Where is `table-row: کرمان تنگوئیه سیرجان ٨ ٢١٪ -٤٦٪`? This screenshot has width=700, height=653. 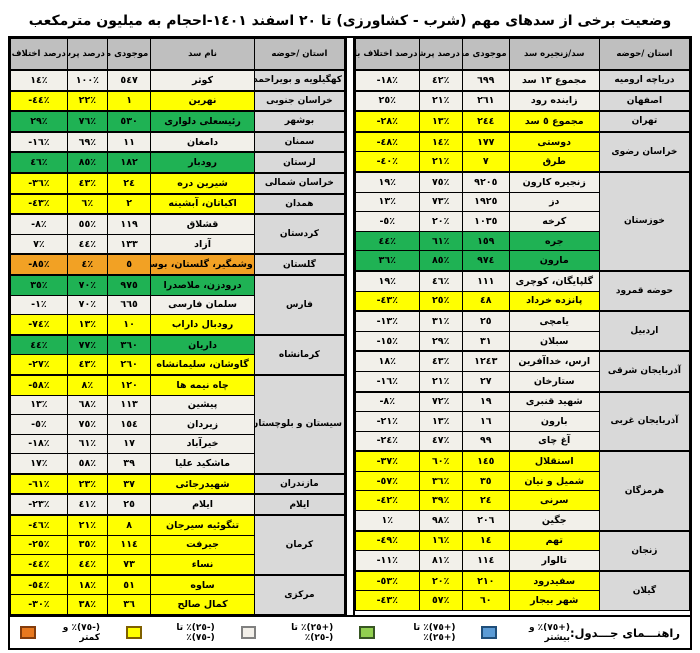
table-row: کرمان تنگوئیه سیرجان ٨ ٢١٪ -٤٦٪ is located at coordinates (178, 545).